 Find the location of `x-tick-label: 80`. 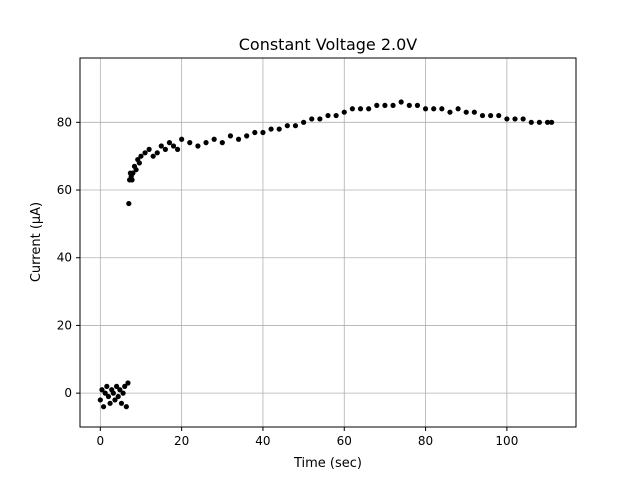

x-tick-label: 80 is located at coordinates (425, 441).